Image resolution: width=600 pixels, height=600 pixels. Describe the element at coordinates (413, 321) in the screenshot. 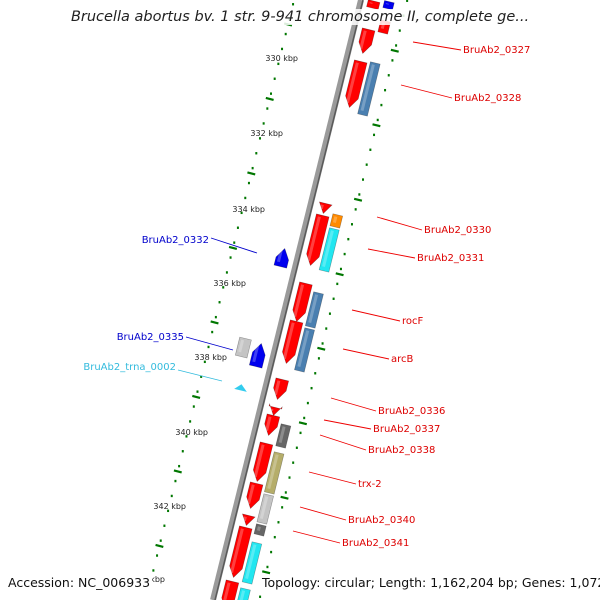

I see `gene-label: rocF` at that location.